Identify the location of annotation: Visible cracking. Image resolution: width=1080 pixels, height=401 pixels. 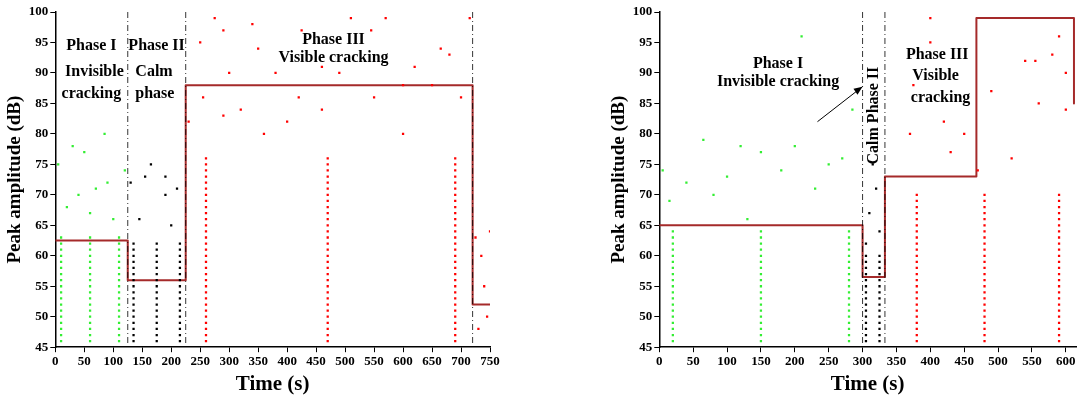
(333, 56).